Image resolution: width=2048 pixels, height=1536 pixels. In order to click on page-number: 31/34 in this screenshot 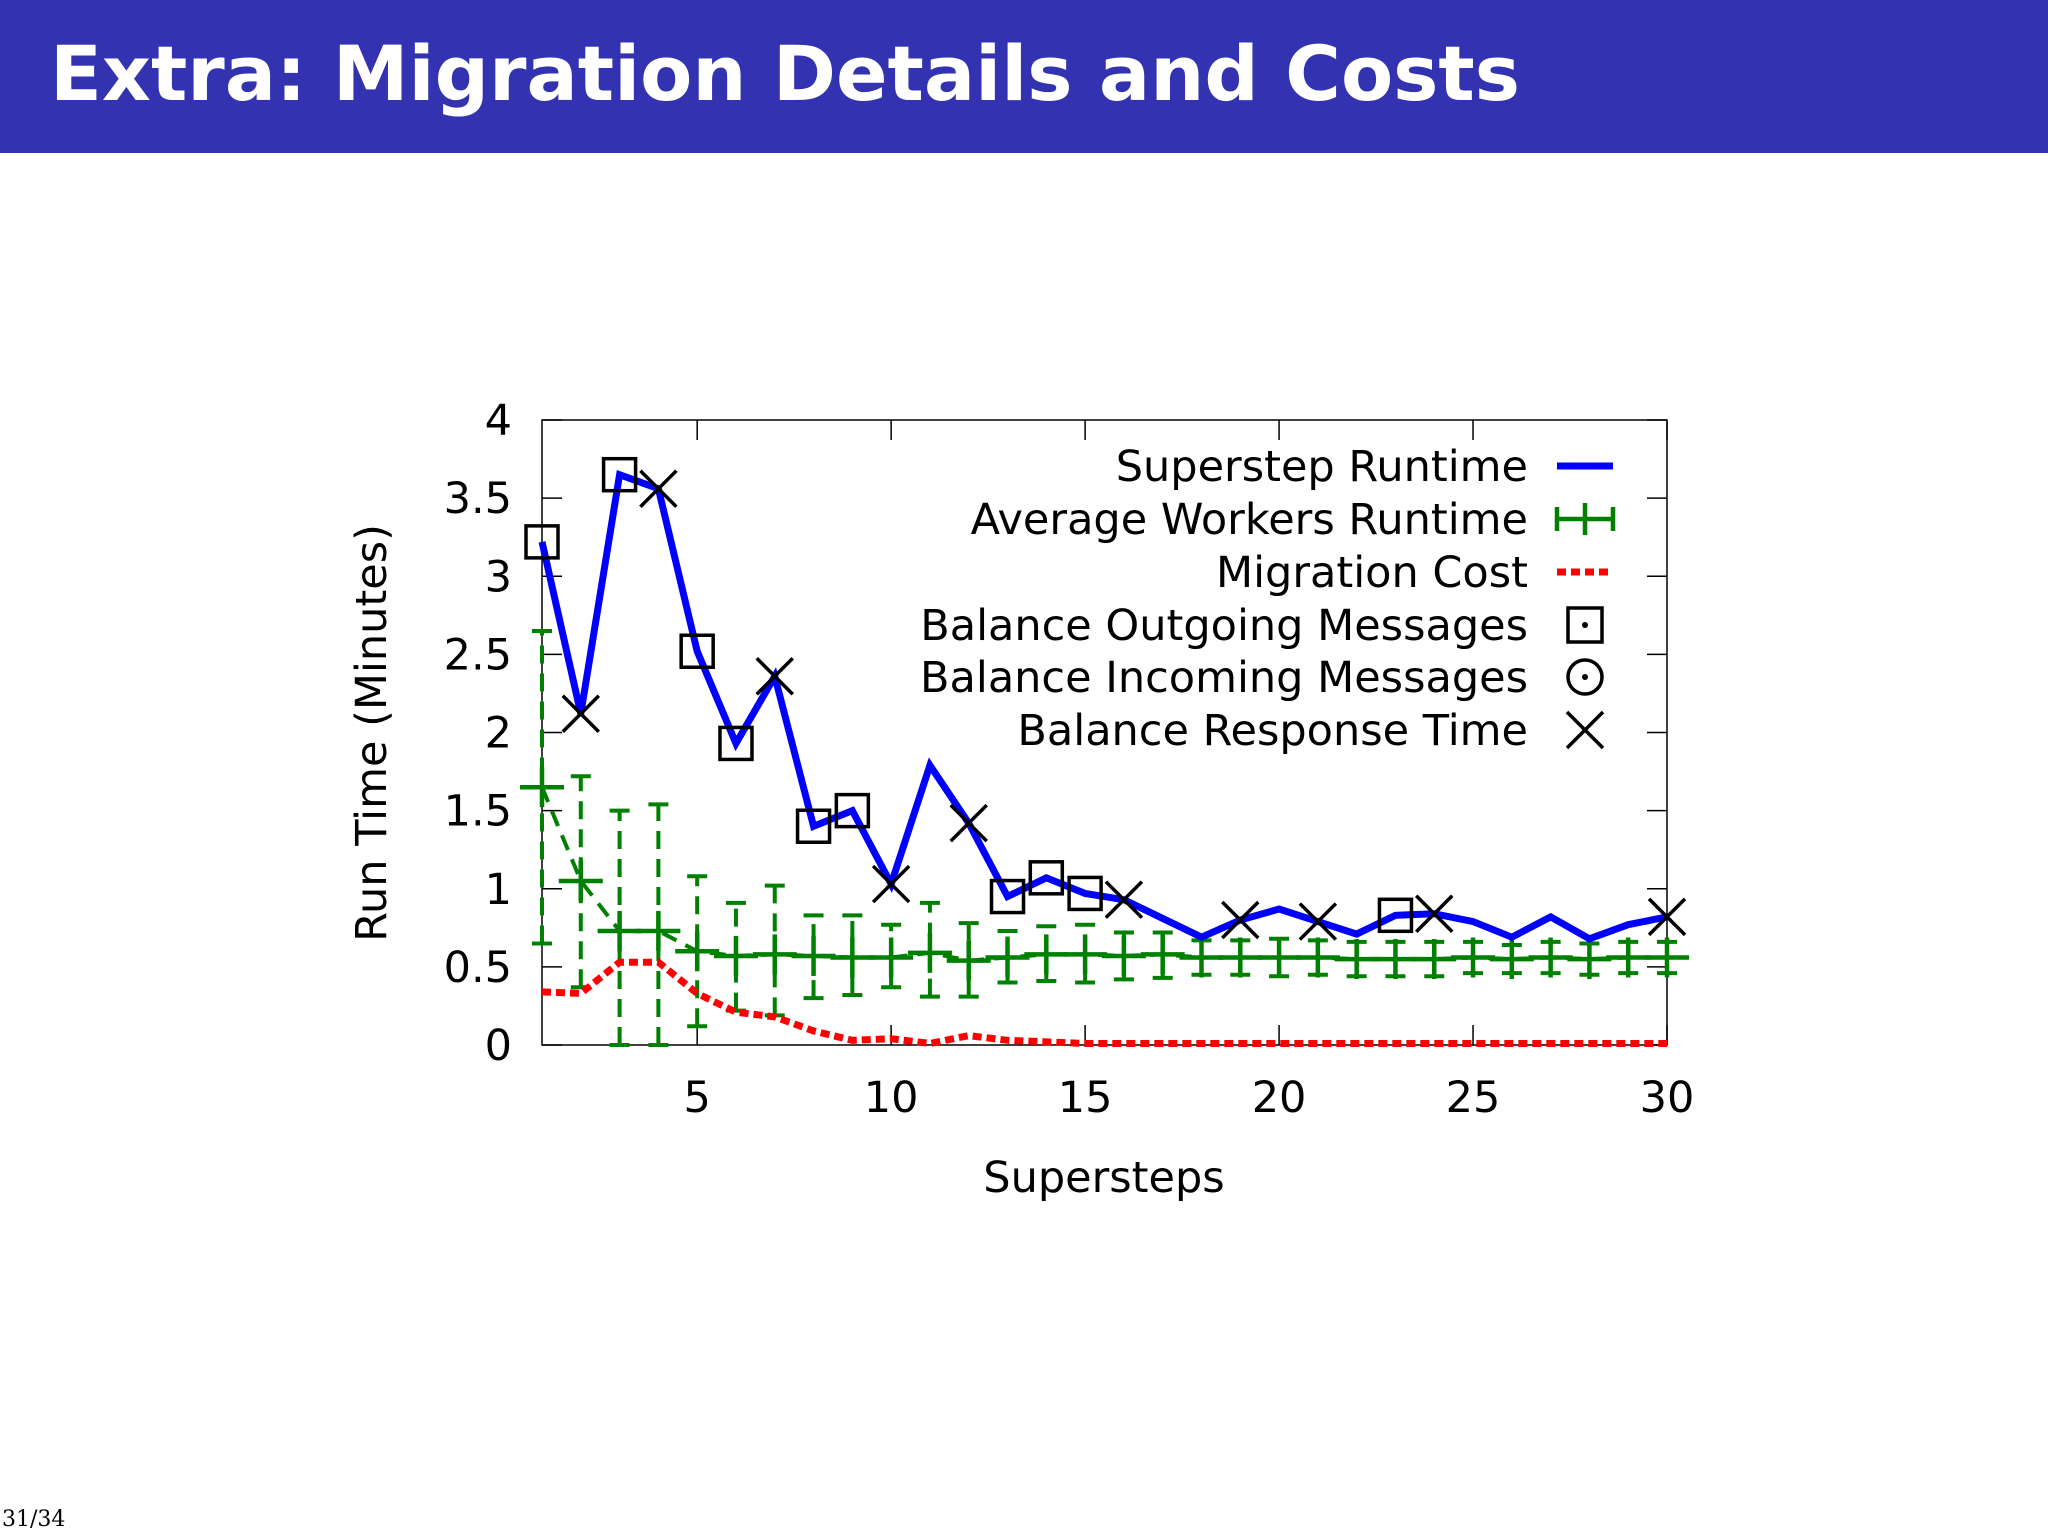, I will do `click(34, 1519)`.